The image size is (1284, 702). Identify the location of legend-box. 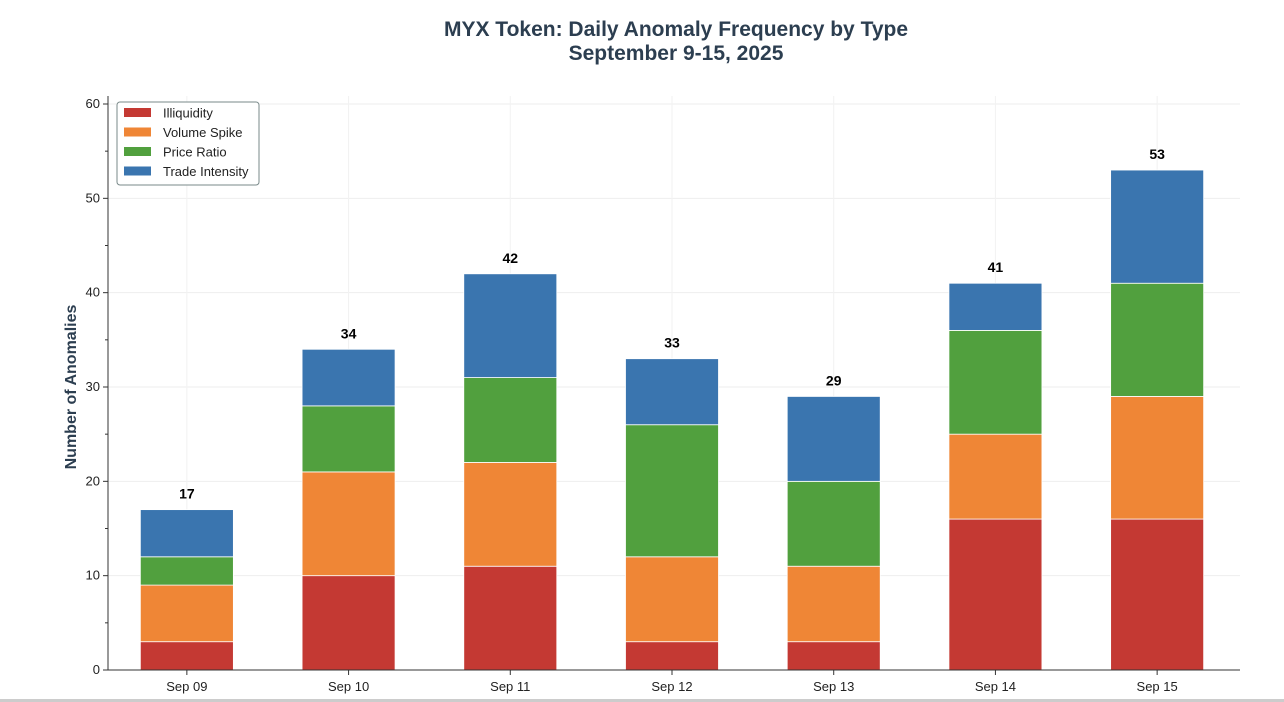
(188, 143).